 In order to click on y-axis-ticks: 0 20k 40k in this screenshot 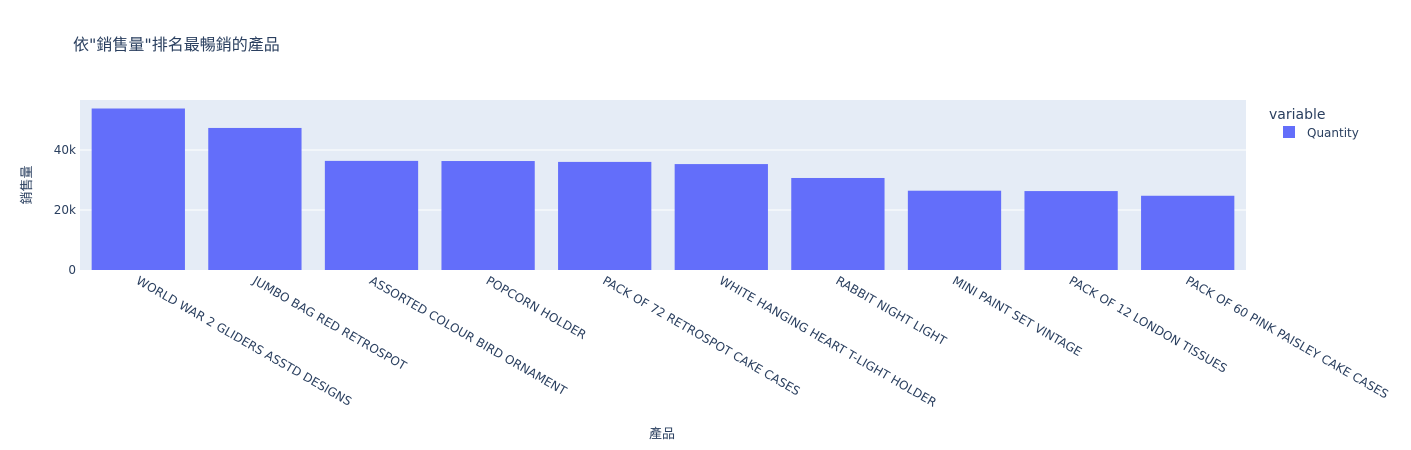, I will do `click(65, 210)`.